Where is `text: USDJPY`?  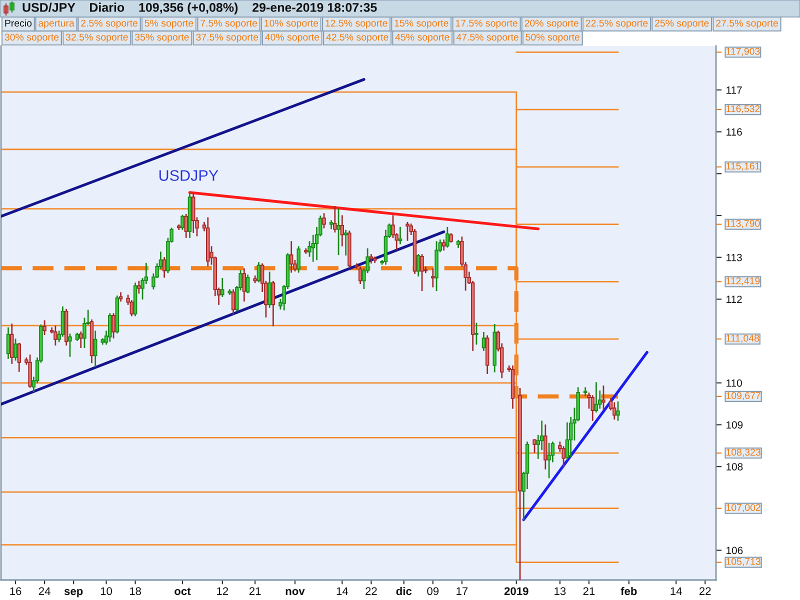
text: USDJPY is located at coordinates (188, 175).